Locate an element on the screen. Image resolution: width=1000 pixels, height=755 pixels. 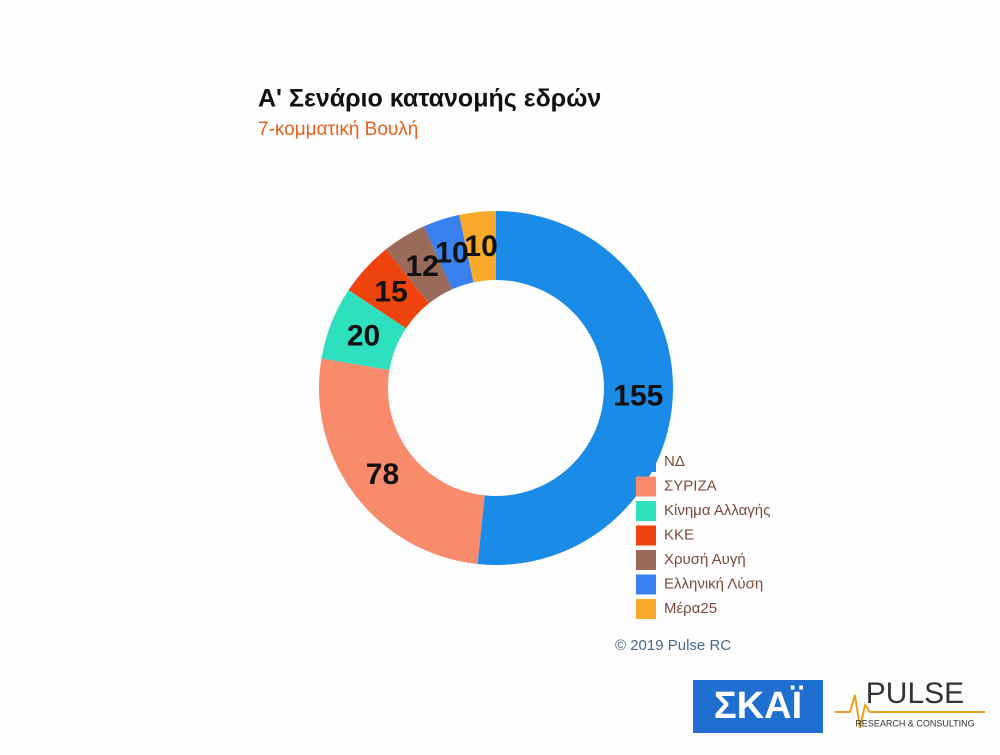
data-label: 78 is located at coordinates (382, 474).